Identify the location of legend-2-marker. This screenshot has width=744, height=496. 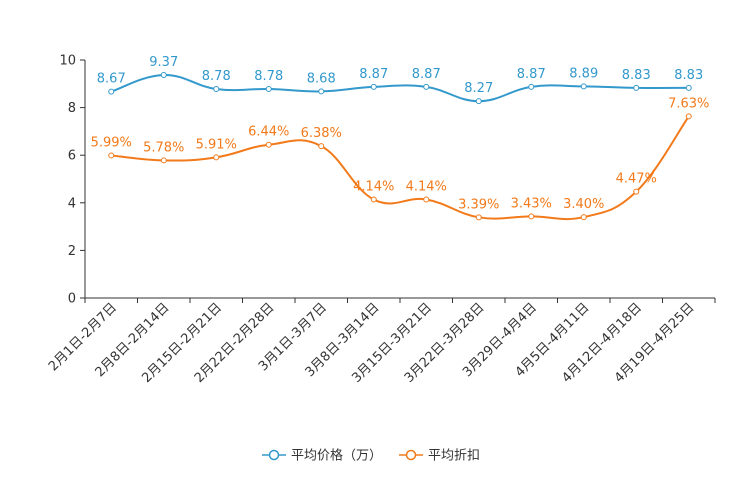
(411, 455).